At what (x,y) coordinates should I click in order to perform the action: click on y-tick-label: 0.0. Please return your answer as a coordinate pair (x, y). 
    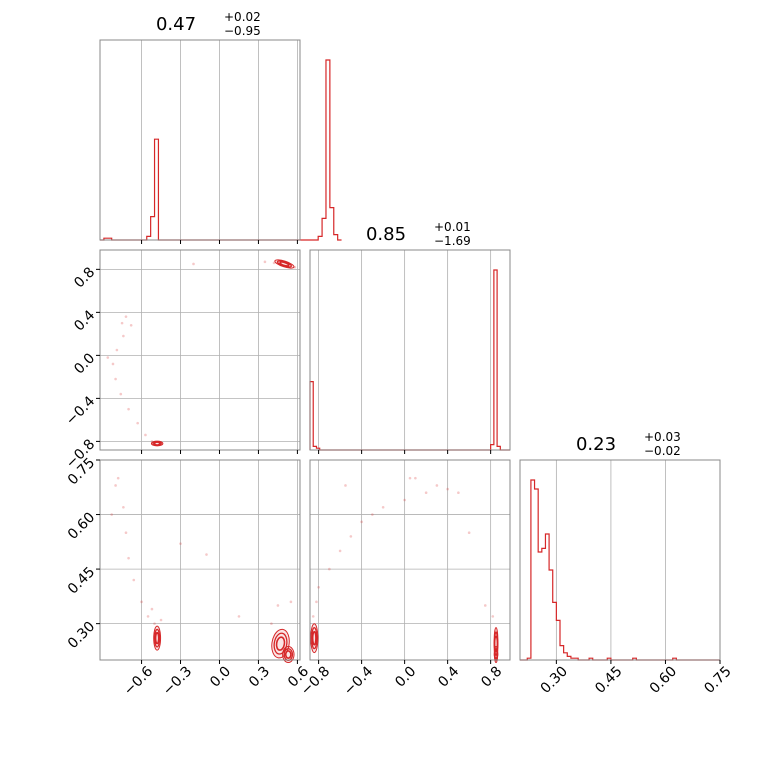
    Looking at the image, I should click on (84, 363).